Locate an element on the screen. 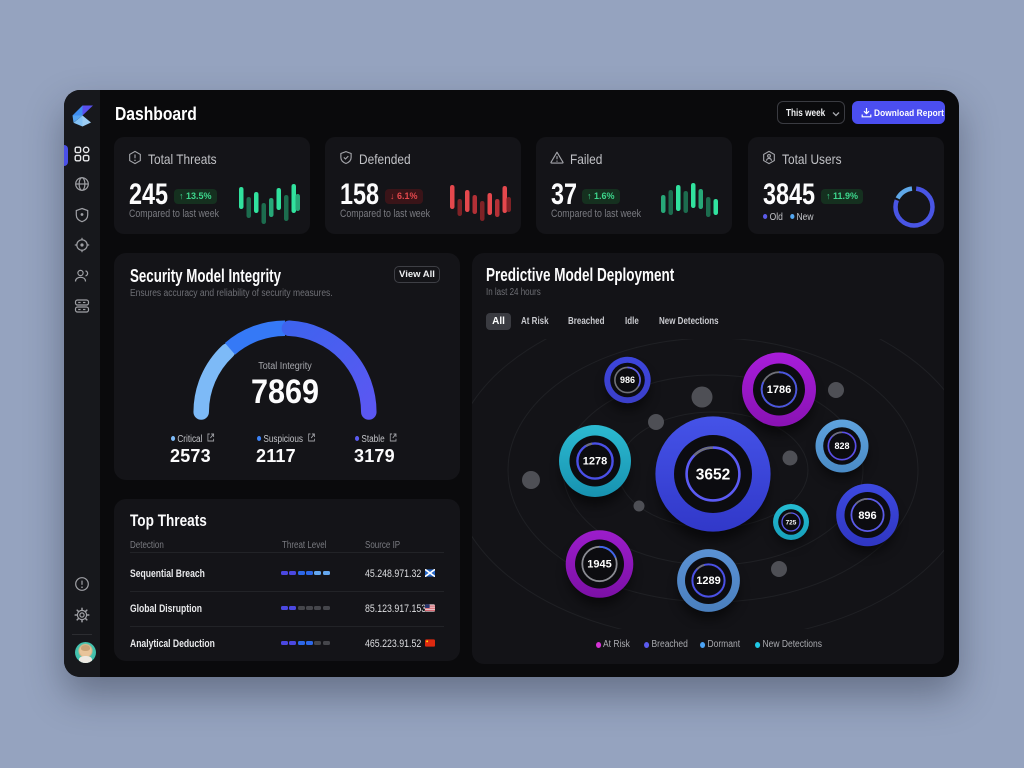  svg-text: 1289 is located at coordinates (708, 581).